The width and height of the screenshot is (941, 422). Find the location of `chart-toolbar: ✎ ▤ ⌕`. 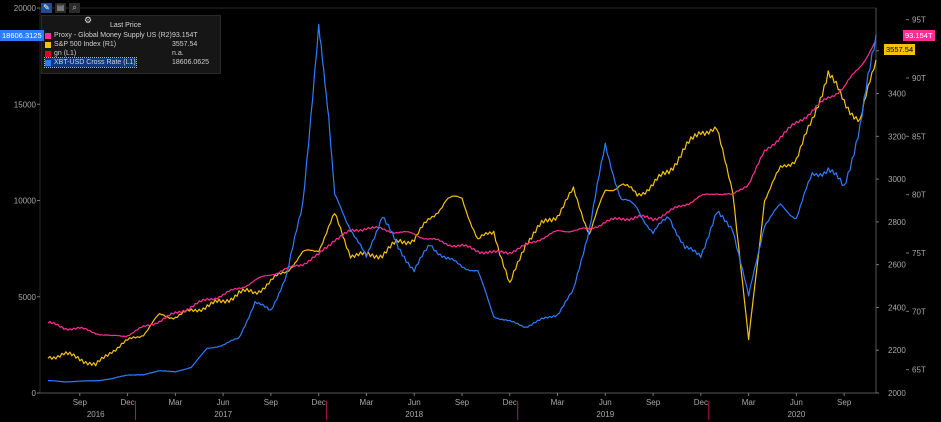

chart-toolbar: ✎ ▤ ⌕ is located at coordinates (60, 8).